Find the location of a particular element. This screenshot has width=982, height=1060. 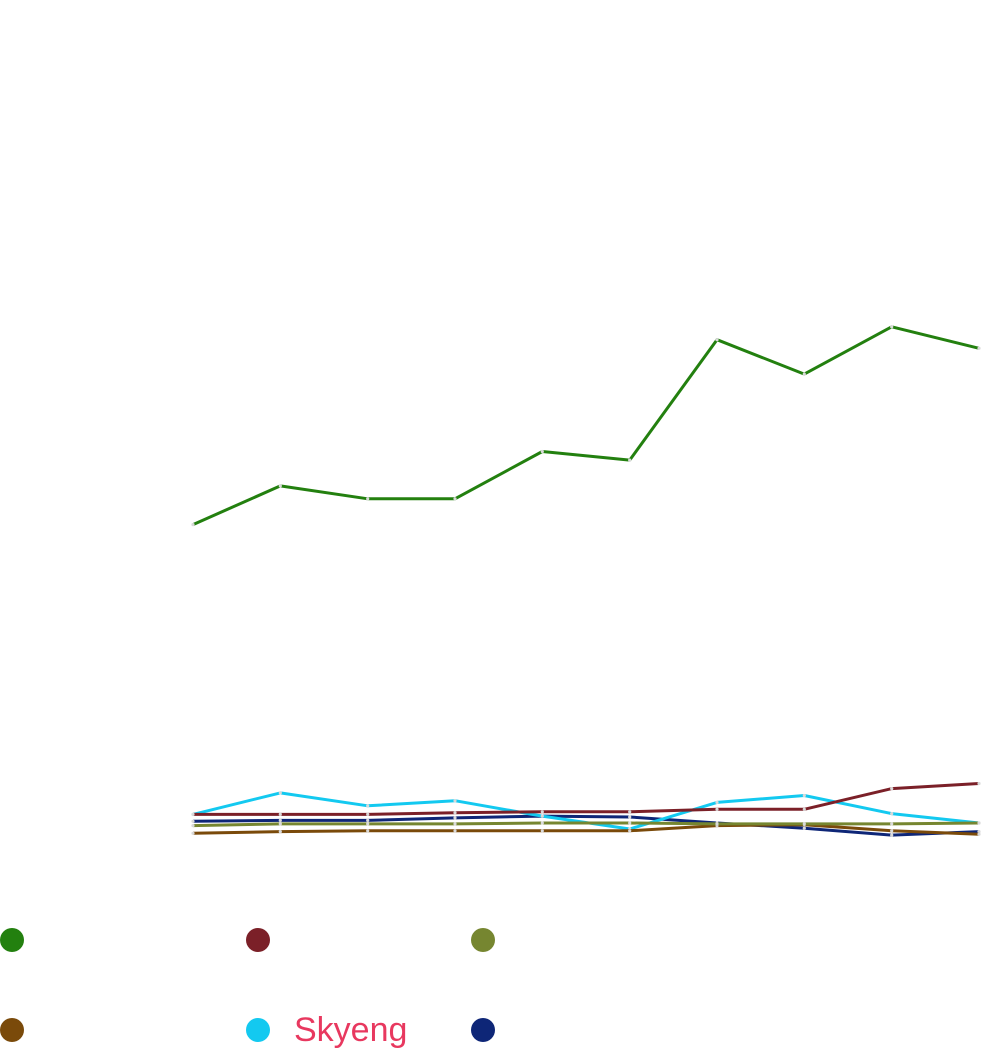

legend-item-skyeng: Skyeng is located at coordinates (326, 1030).